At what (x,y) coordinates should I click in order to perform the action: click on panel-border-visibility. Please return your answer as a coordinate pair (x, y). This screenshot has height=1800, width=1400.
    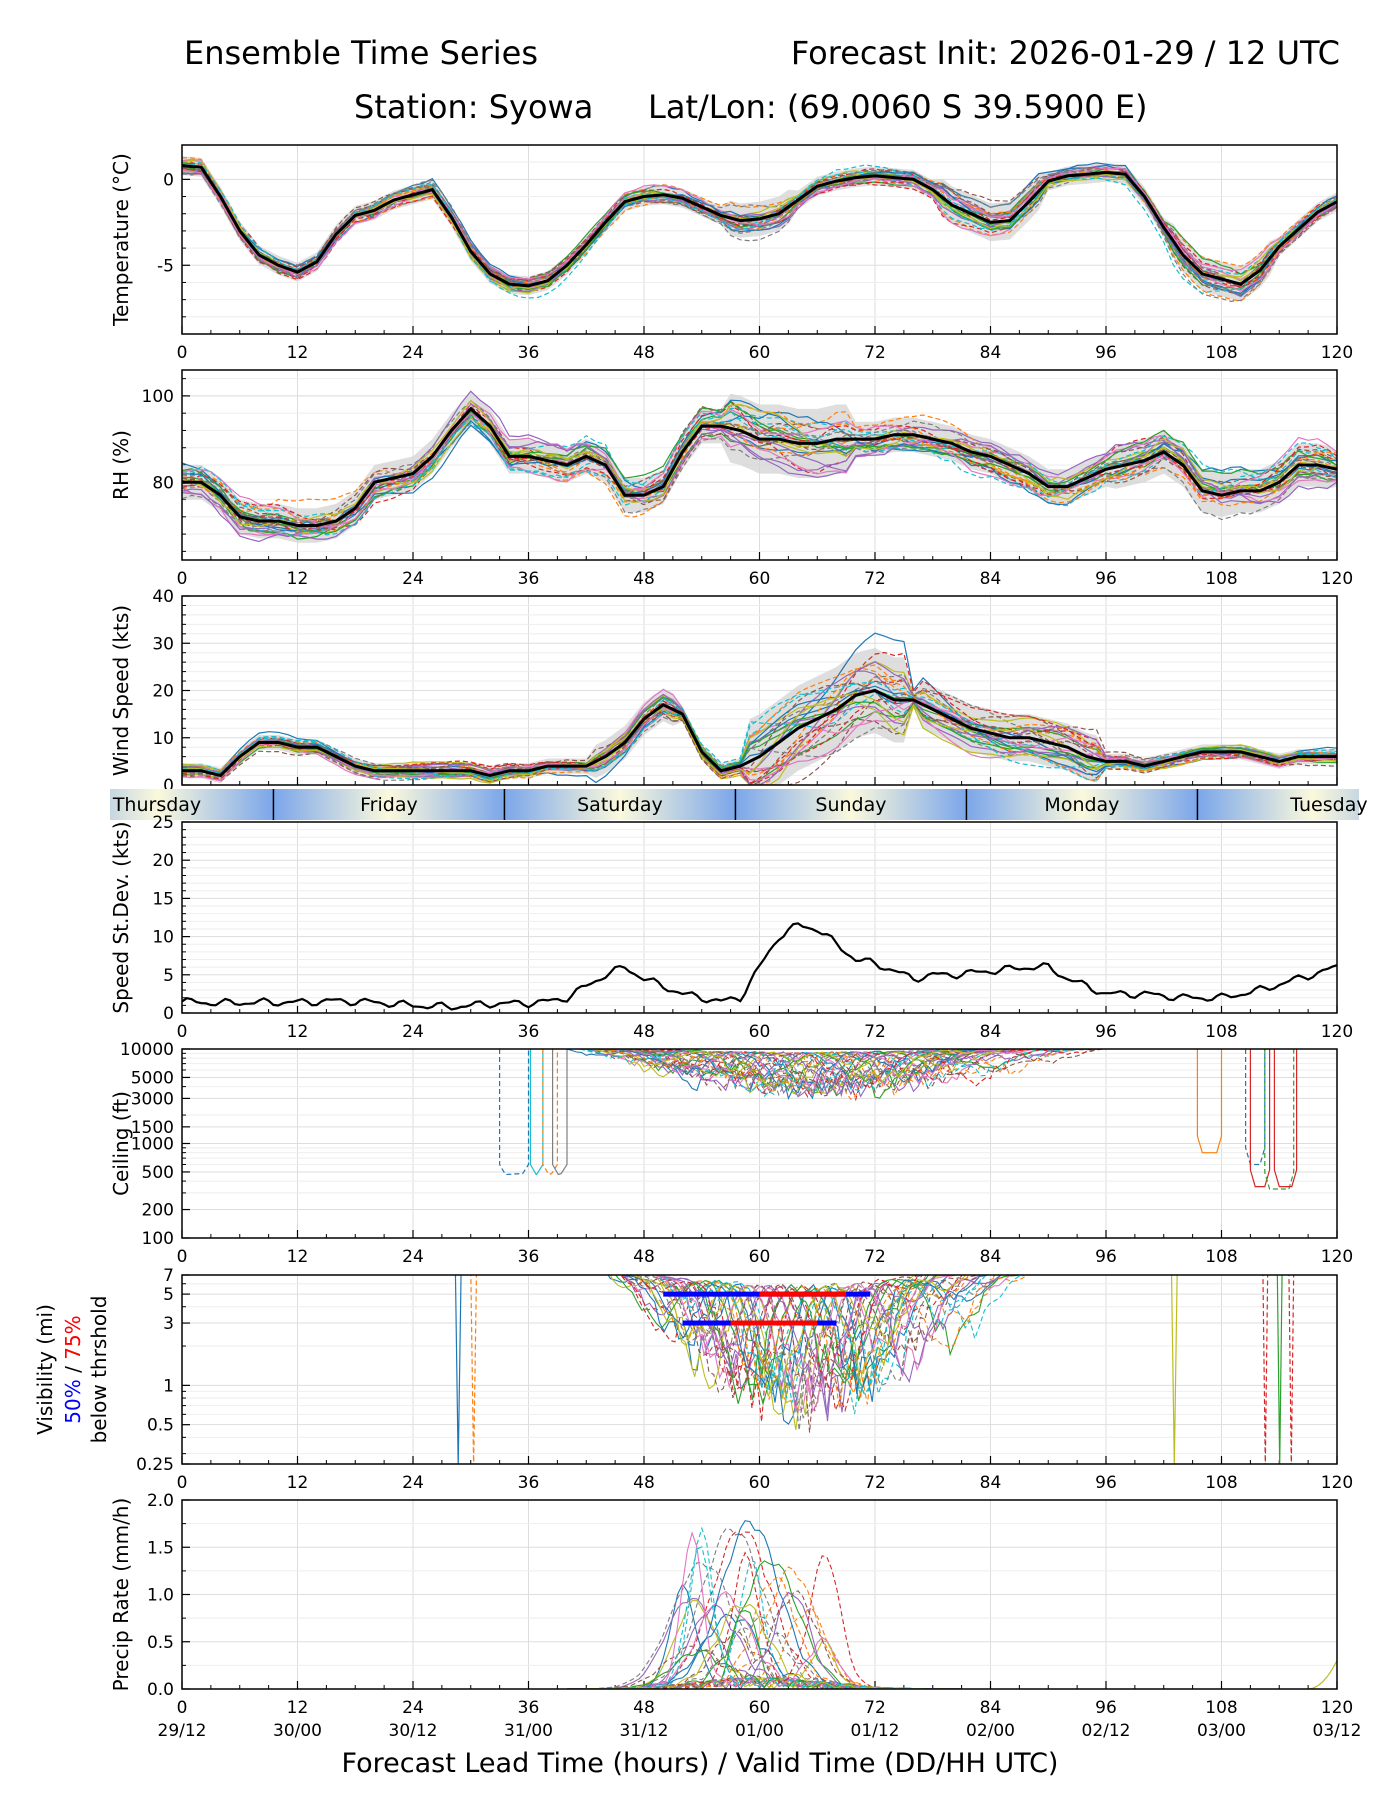
    Looking at the image, I should click on (759, 1369).